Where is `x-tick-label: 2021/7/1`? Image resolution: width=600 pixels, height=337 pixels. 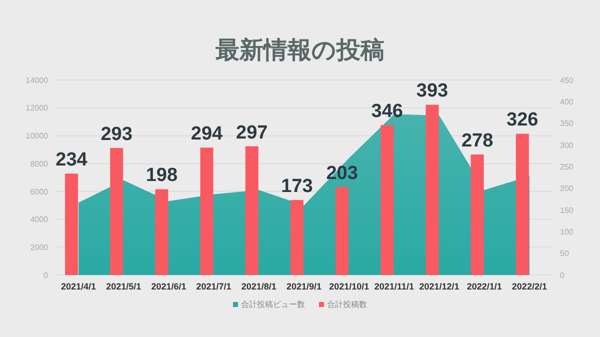
x-tick-label: 2021/7/1 is located at coordinates (214, 286).